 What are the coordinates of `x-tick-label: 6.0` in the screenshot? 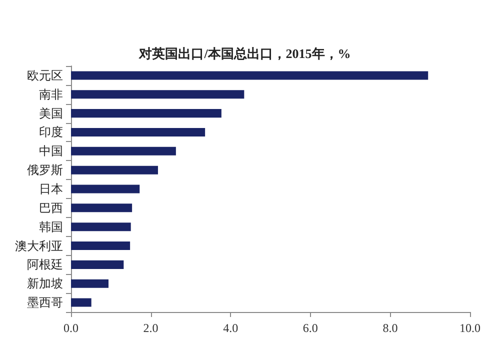 It's located at (310, 328).